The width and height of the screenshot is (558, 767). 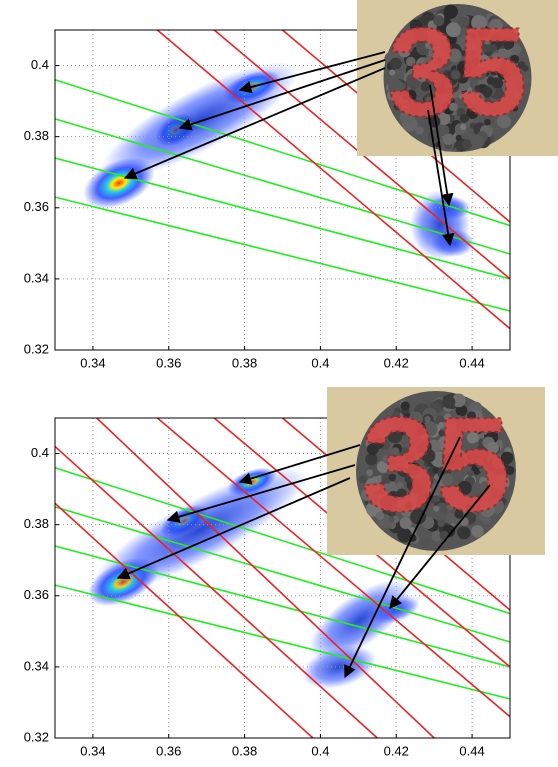 What do you see at coordinates (168, 362) in the screenshot?
I see `x-tick-label: 0.36` at bounding box center [168, 362].